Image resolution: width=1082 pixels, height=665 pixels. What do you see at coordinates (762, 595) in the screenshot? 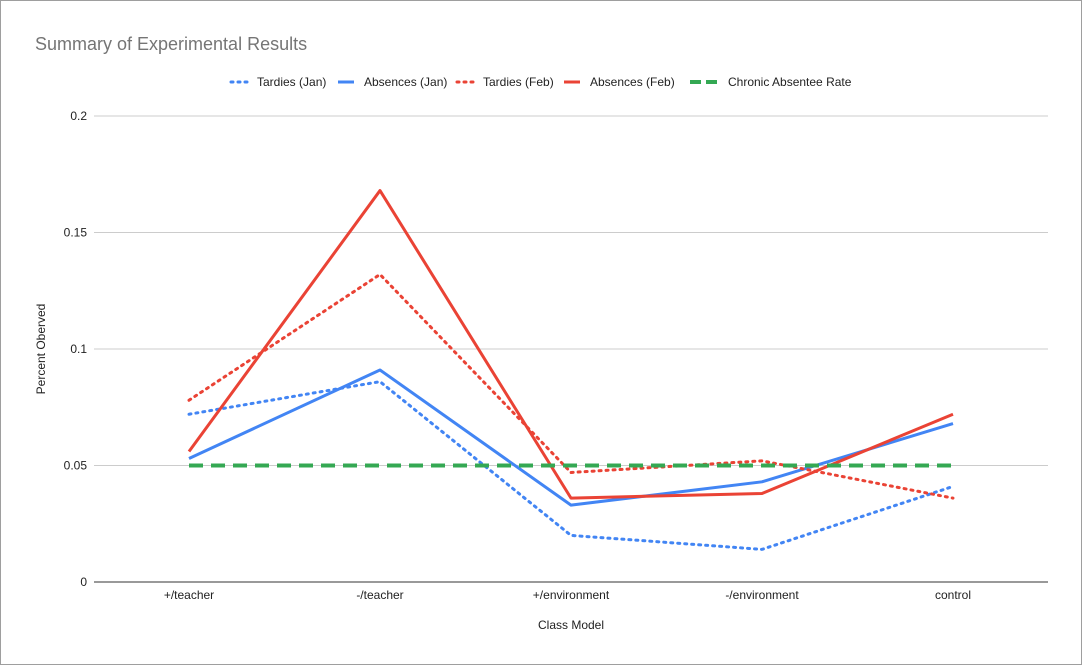
I see `x-tick-label: -/environment` at bounding box center [762, 595].